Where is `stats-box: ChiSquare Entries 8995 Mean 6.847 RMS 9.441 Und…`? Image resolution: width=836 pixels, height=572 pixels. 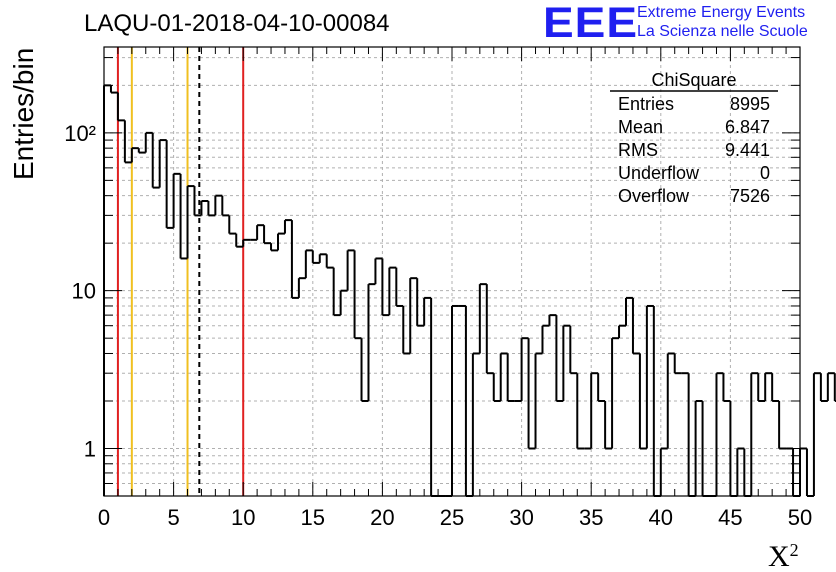 stats-box: ChiSquare Entries 8995 Mean 6.847 RMS 9.441 Und… is located at coordinates (694, 138).